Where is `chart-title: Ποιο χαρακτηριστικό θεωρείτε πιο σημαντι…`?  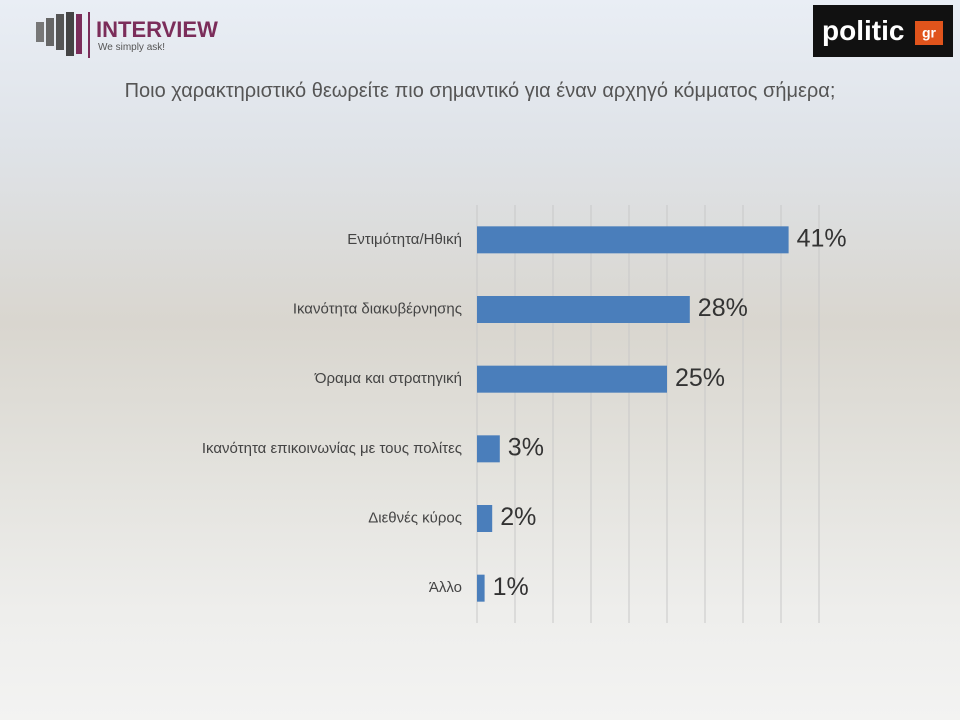
chart-title: Ποιο χαρακτηριστικό θεωρείτε πιο σημαντι… is located at coordinates (480, 91).